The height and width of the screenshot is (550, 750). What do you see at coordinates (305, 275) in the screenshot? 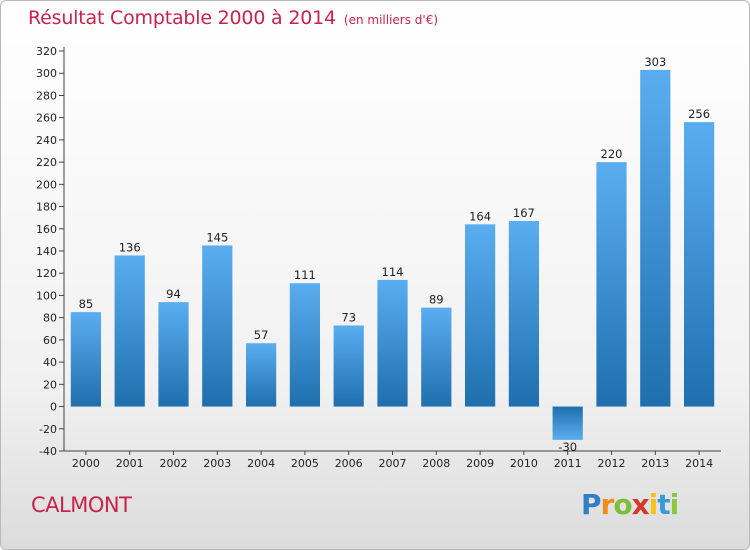
I see `data-label: 111` at bounding box center [305, 275].